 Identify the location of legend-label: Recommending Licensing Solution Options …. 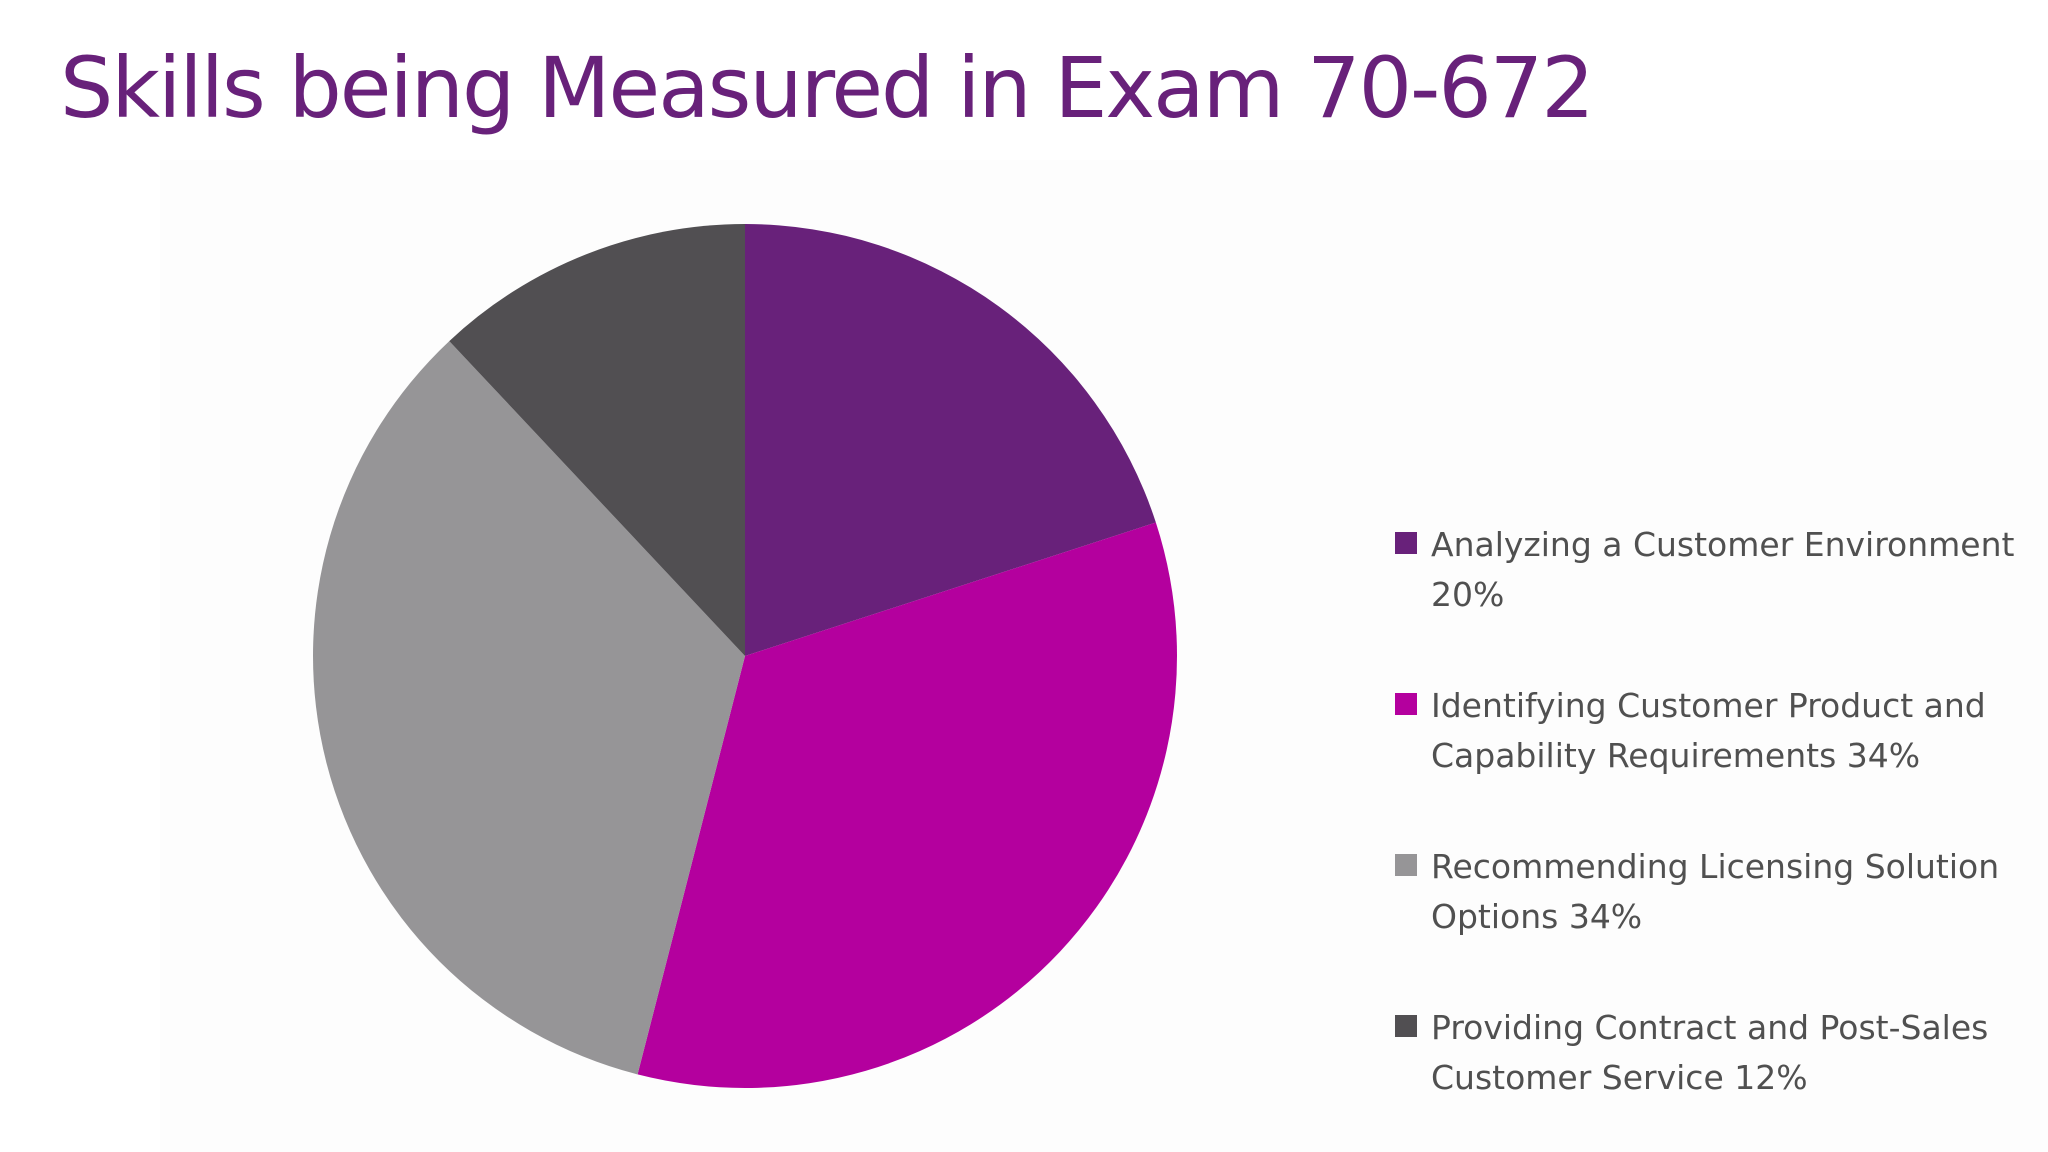
(1715, 891).